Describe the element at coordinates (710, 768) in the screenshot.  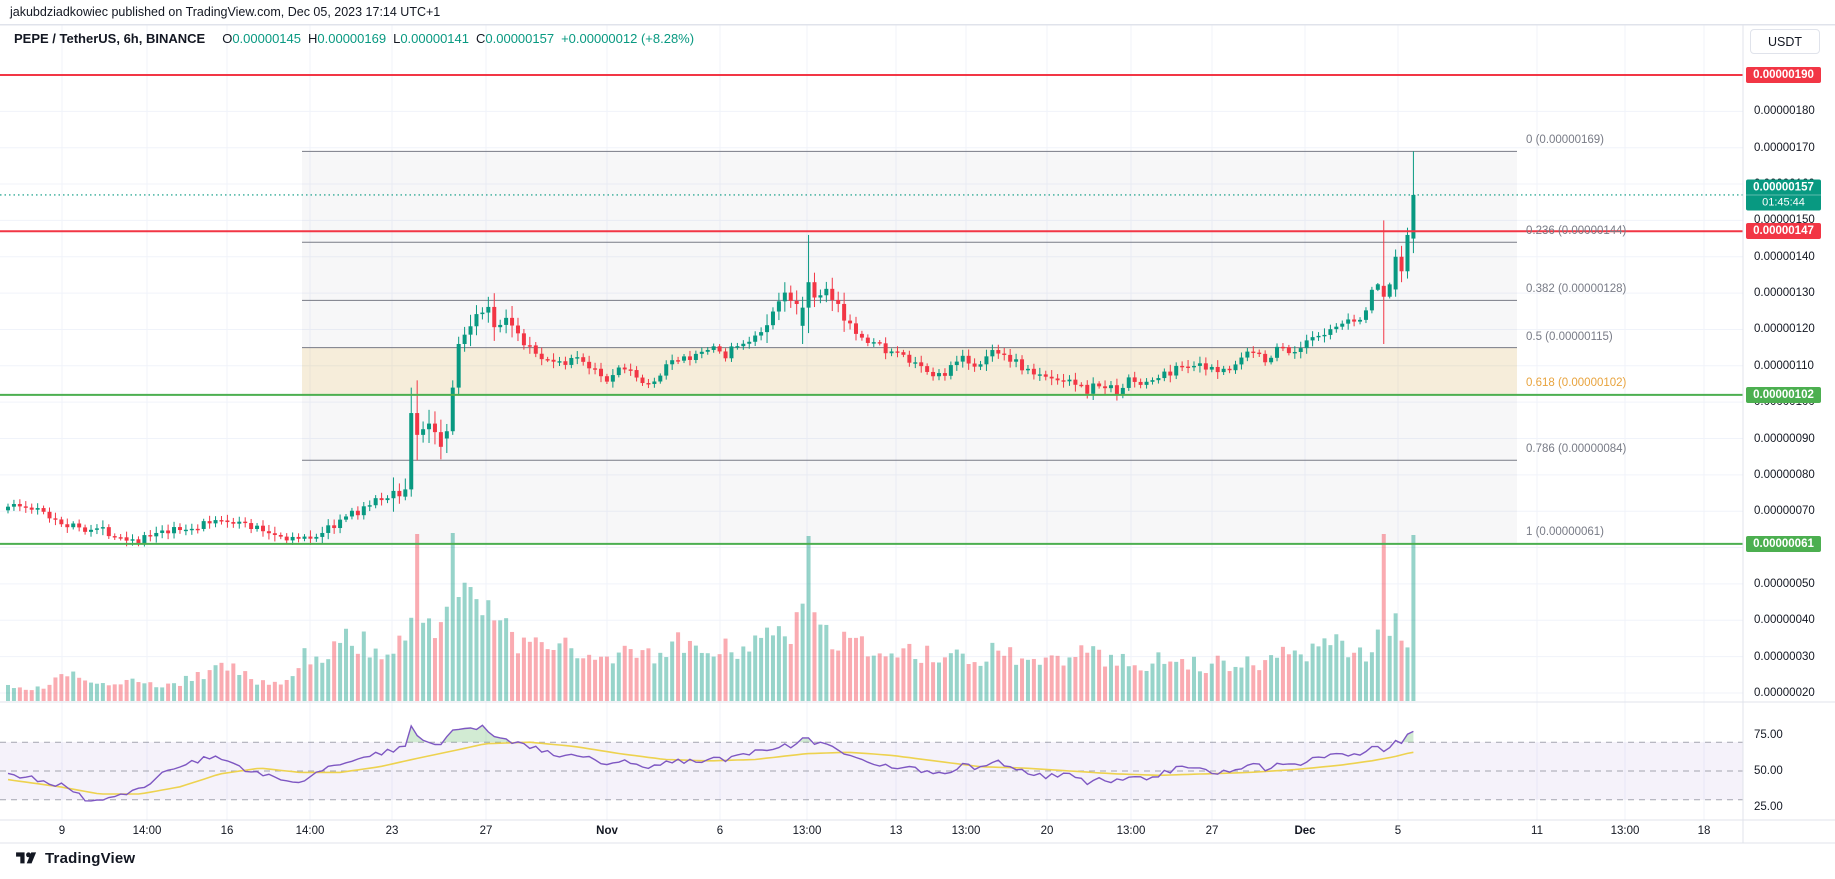
I see `rsi-ma-line` at that location.